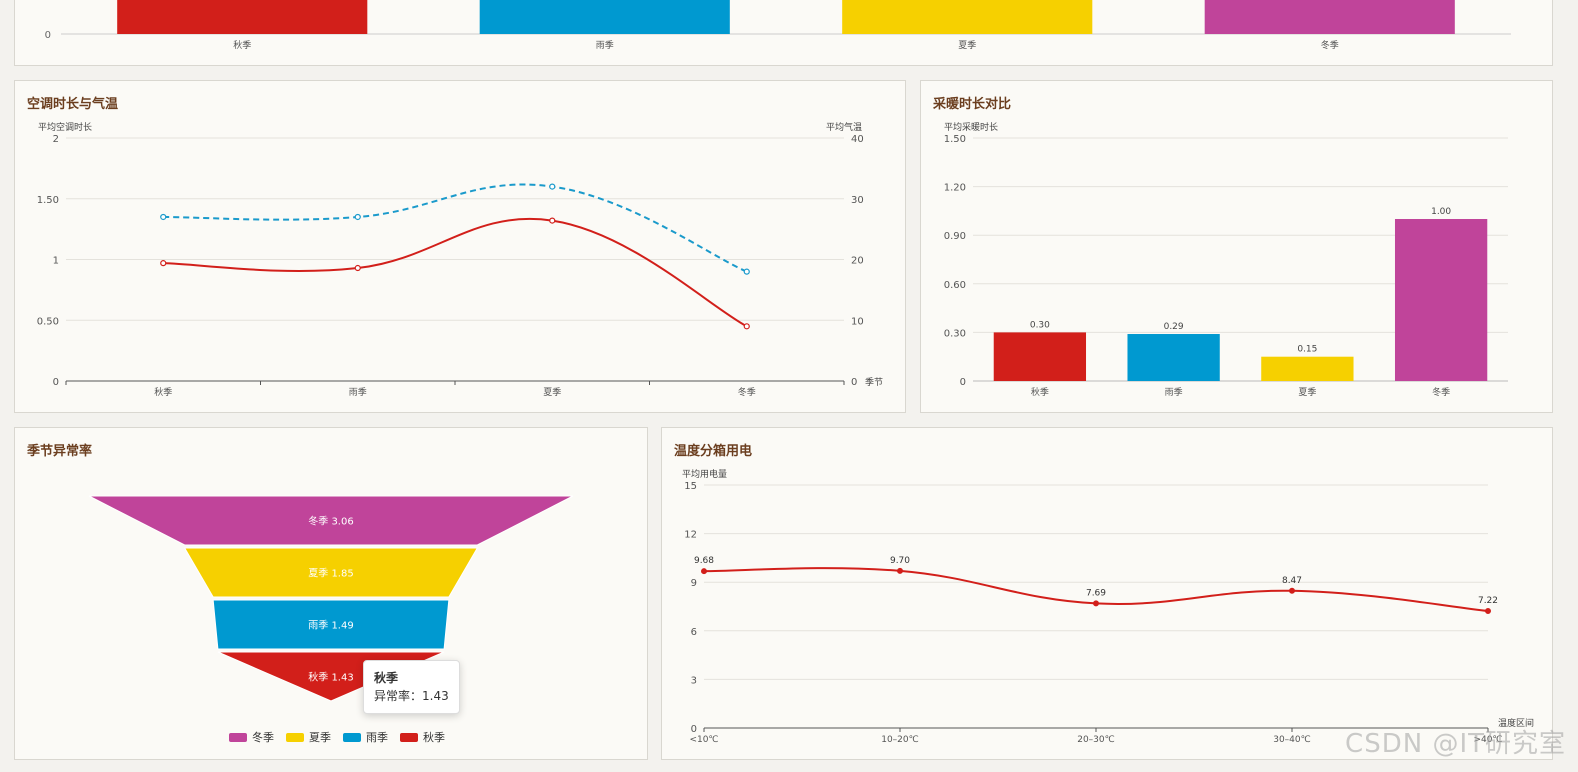 This screenshot has height=772, width=1578. Describe the element at coordinates (1487, 740) in the screenshot. I see `x-tick-label: >40℃` at that location.